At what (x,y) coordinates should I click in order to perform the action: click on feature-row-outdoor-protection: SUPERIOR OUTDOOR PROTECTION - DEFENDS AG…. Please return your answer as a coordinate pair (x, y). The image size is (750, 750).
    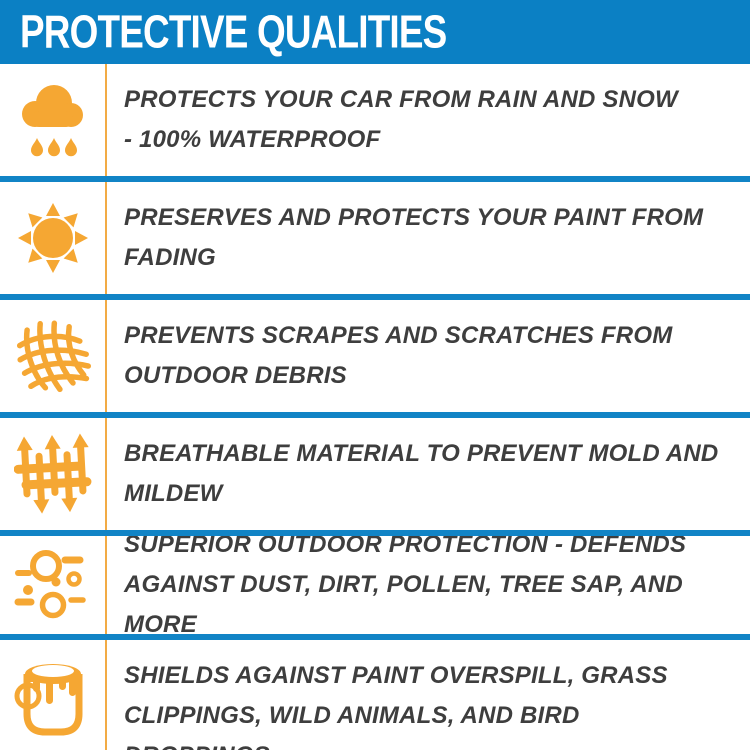
    Looking at the image, I should click on (375, 584).